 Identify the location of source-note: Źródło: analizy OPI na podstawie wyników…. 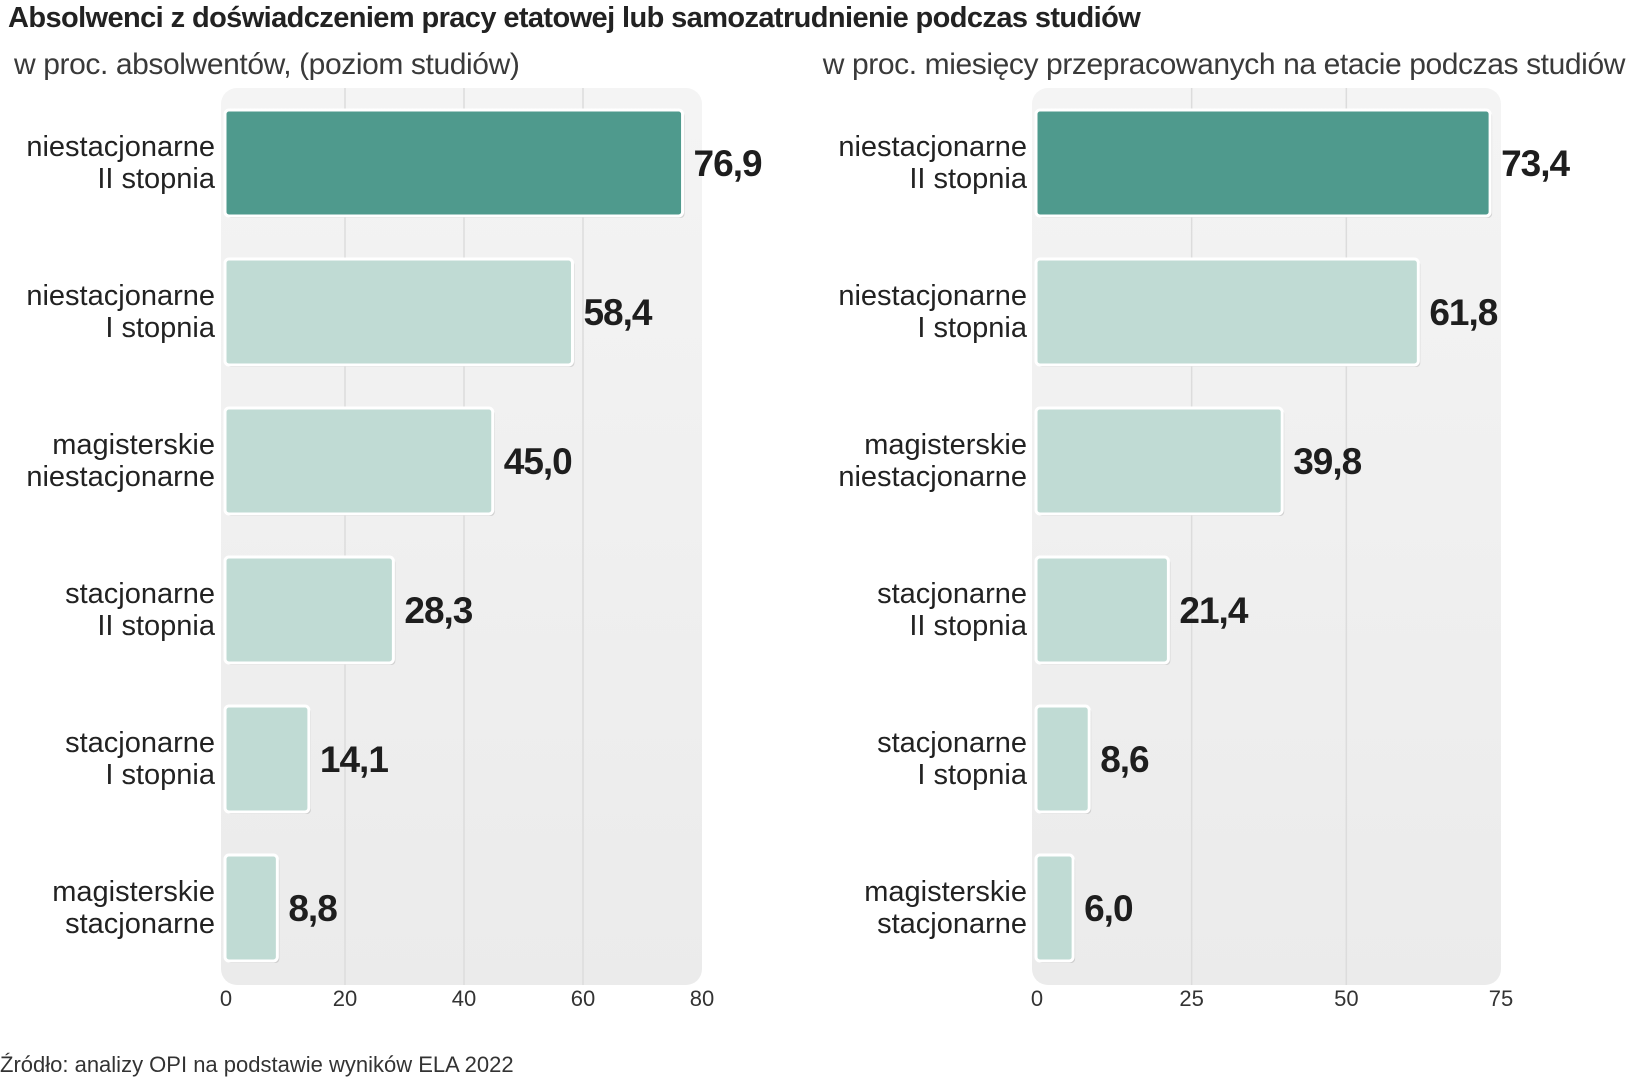
(257, 1064).